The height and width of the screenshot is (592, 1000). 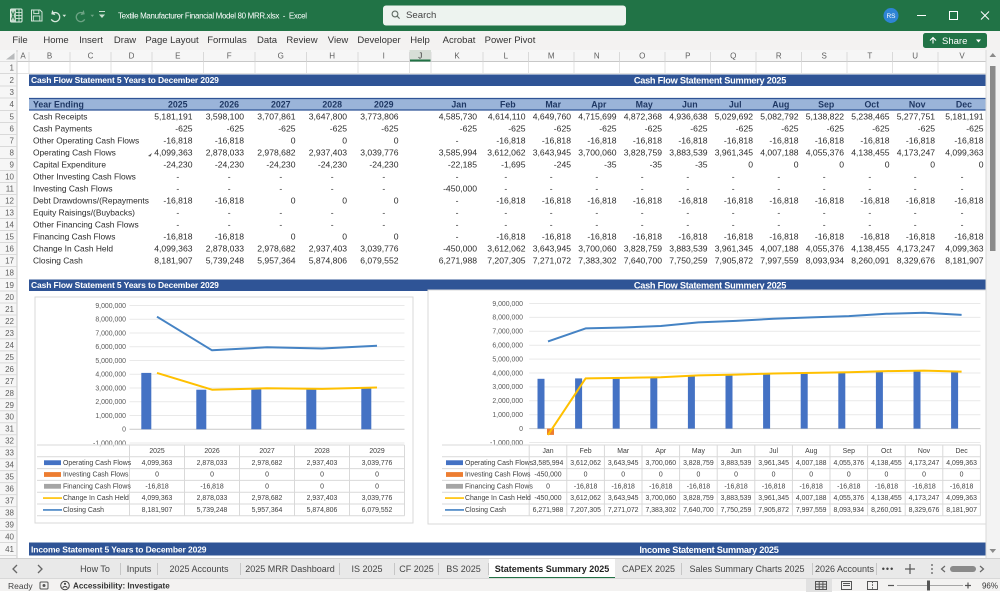 I want to click on svg-text: 7,750,259, so click(x=688, y=261).